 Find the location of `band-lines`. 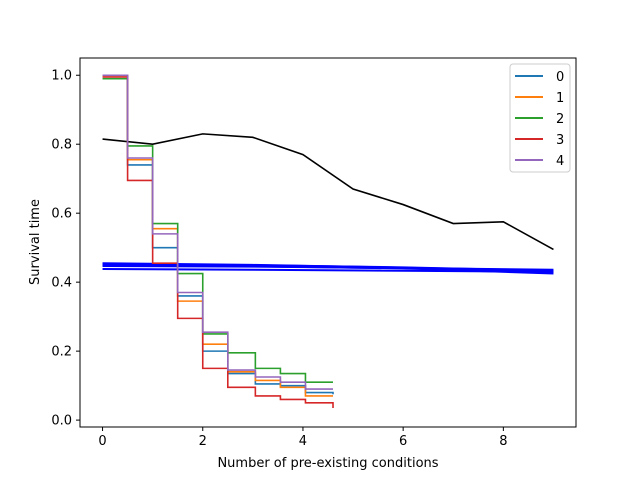

band-lines is located at coordinates (328, 268).